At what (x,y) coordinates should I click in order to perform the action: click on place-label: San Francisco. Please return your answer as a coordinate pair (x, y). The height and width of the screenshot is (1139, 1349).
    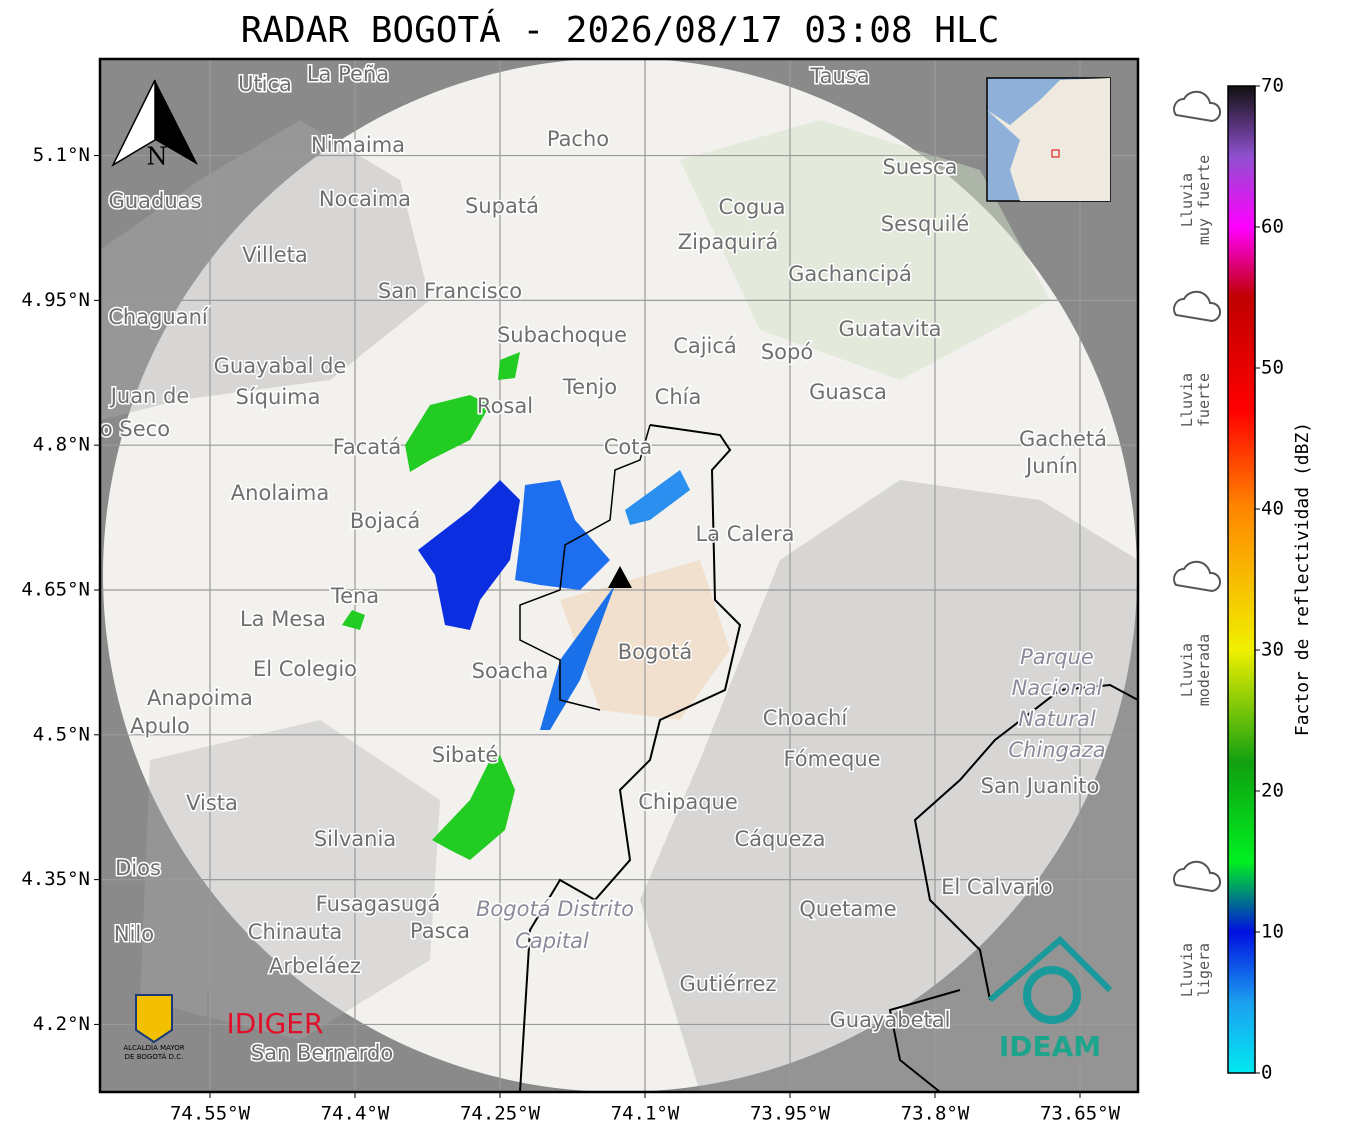
    Looking at the image, I should click on (450, 291).